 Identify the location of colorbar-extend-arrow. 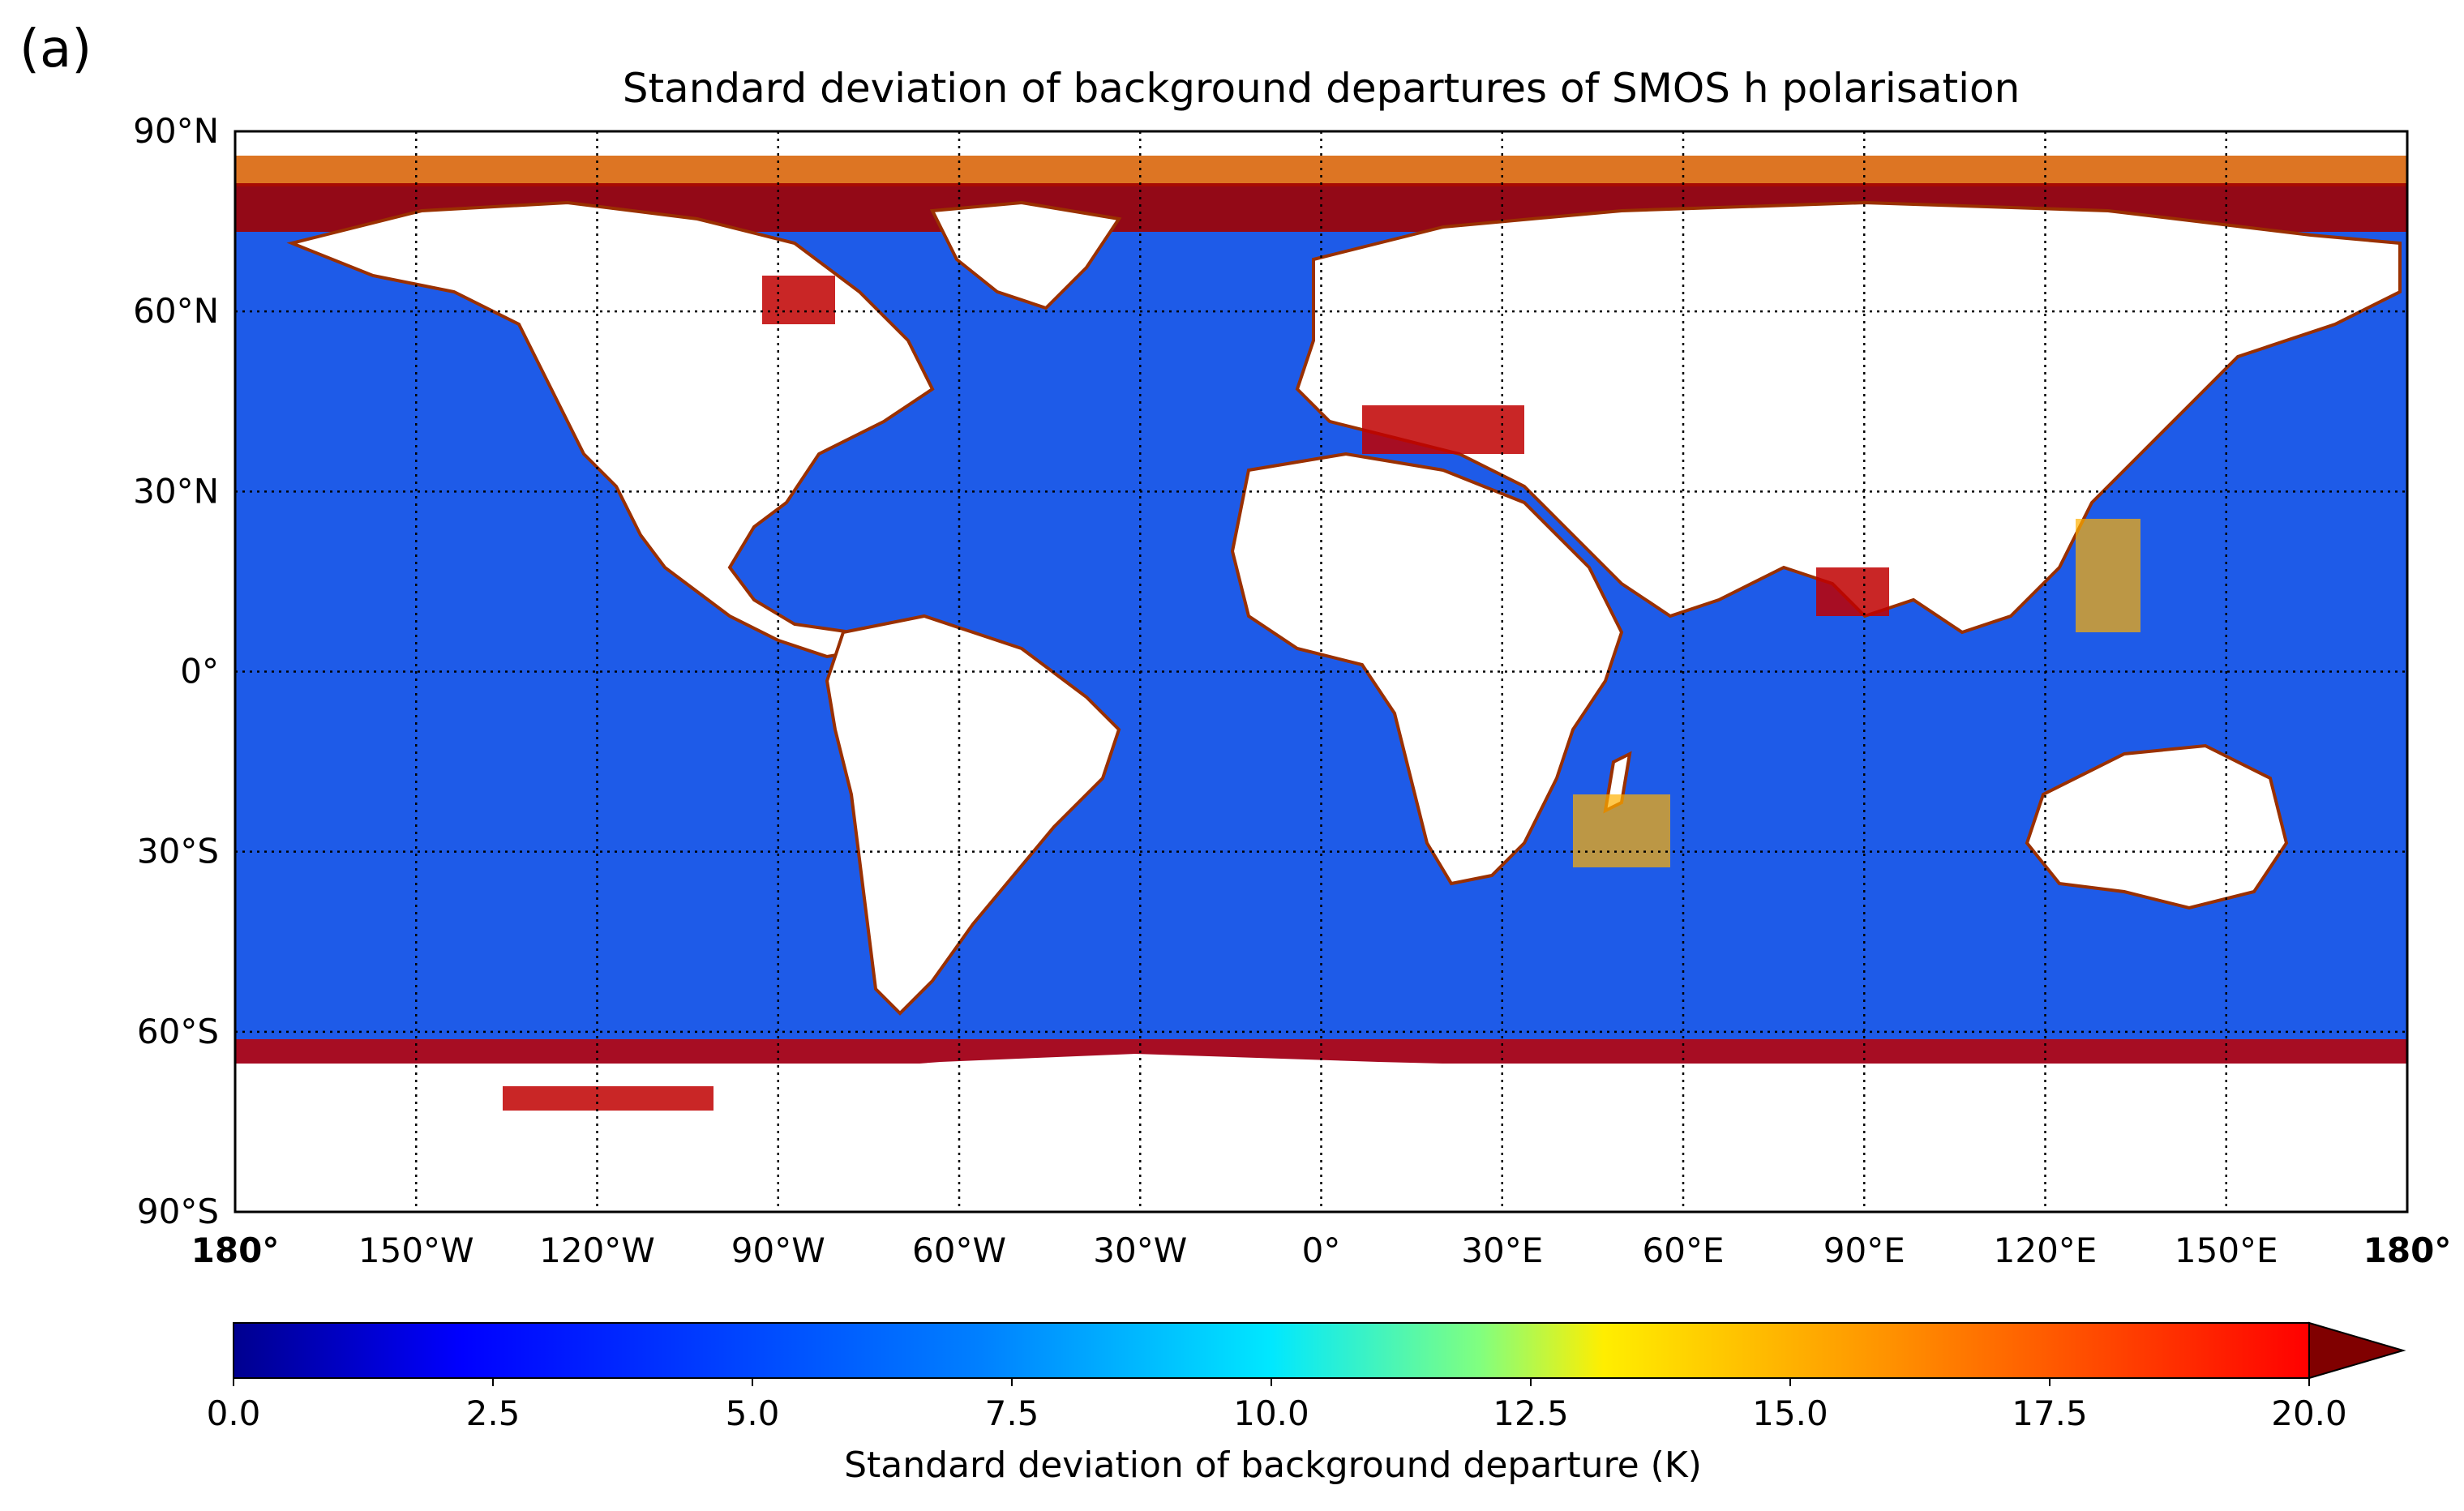
(2357, 1351).